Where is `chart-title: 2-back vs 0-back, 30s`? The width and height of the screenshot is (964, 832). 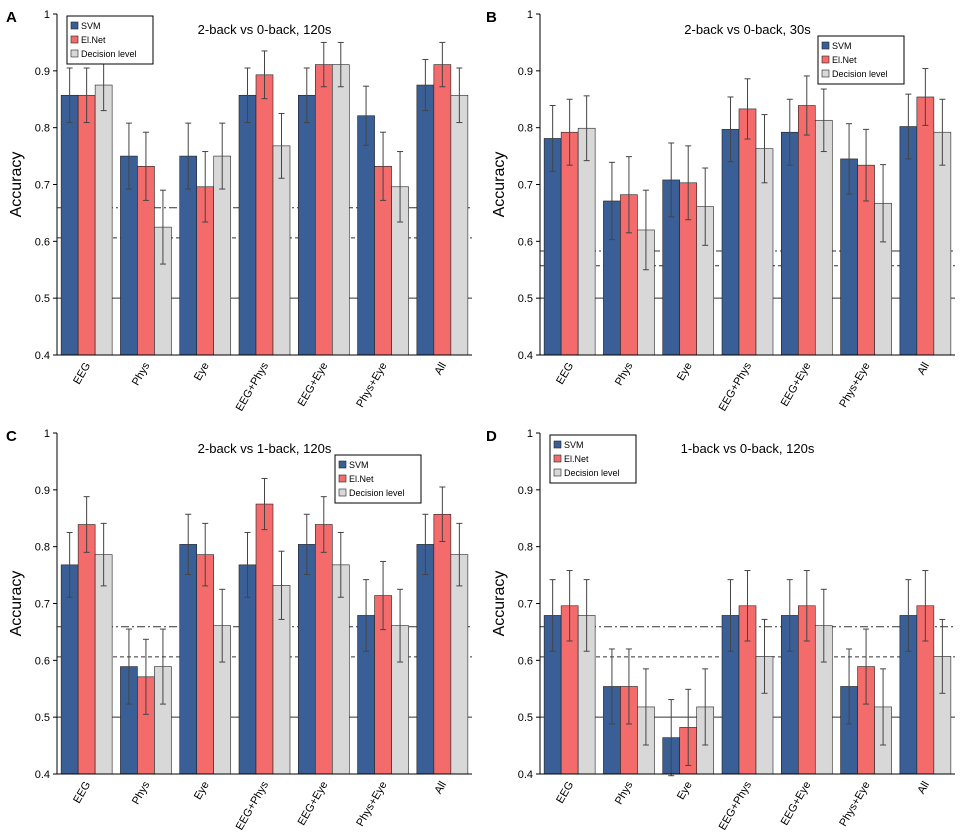 chart-title: 2-back vs 0-back, 30s is located at coordinates (747, 29).